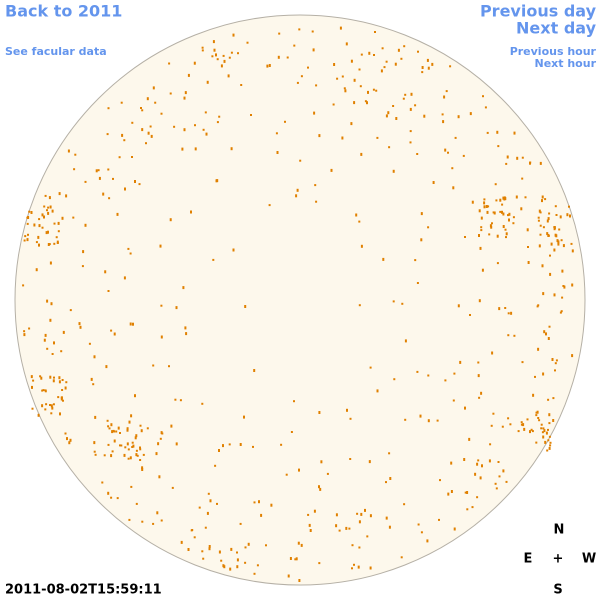 The height and width of the screenshot is (600, 600). I want to click on next-day-link: Next day, so click(556, 28).